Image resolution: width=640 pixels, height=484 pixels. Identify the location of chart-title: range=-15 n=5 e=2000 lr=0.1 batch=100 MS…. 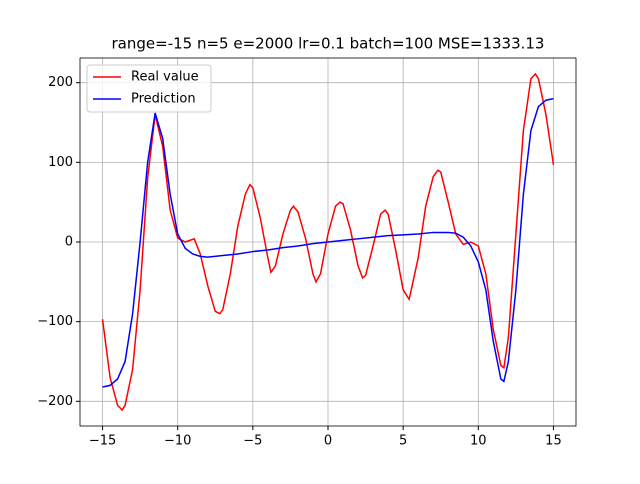
(328, 44).